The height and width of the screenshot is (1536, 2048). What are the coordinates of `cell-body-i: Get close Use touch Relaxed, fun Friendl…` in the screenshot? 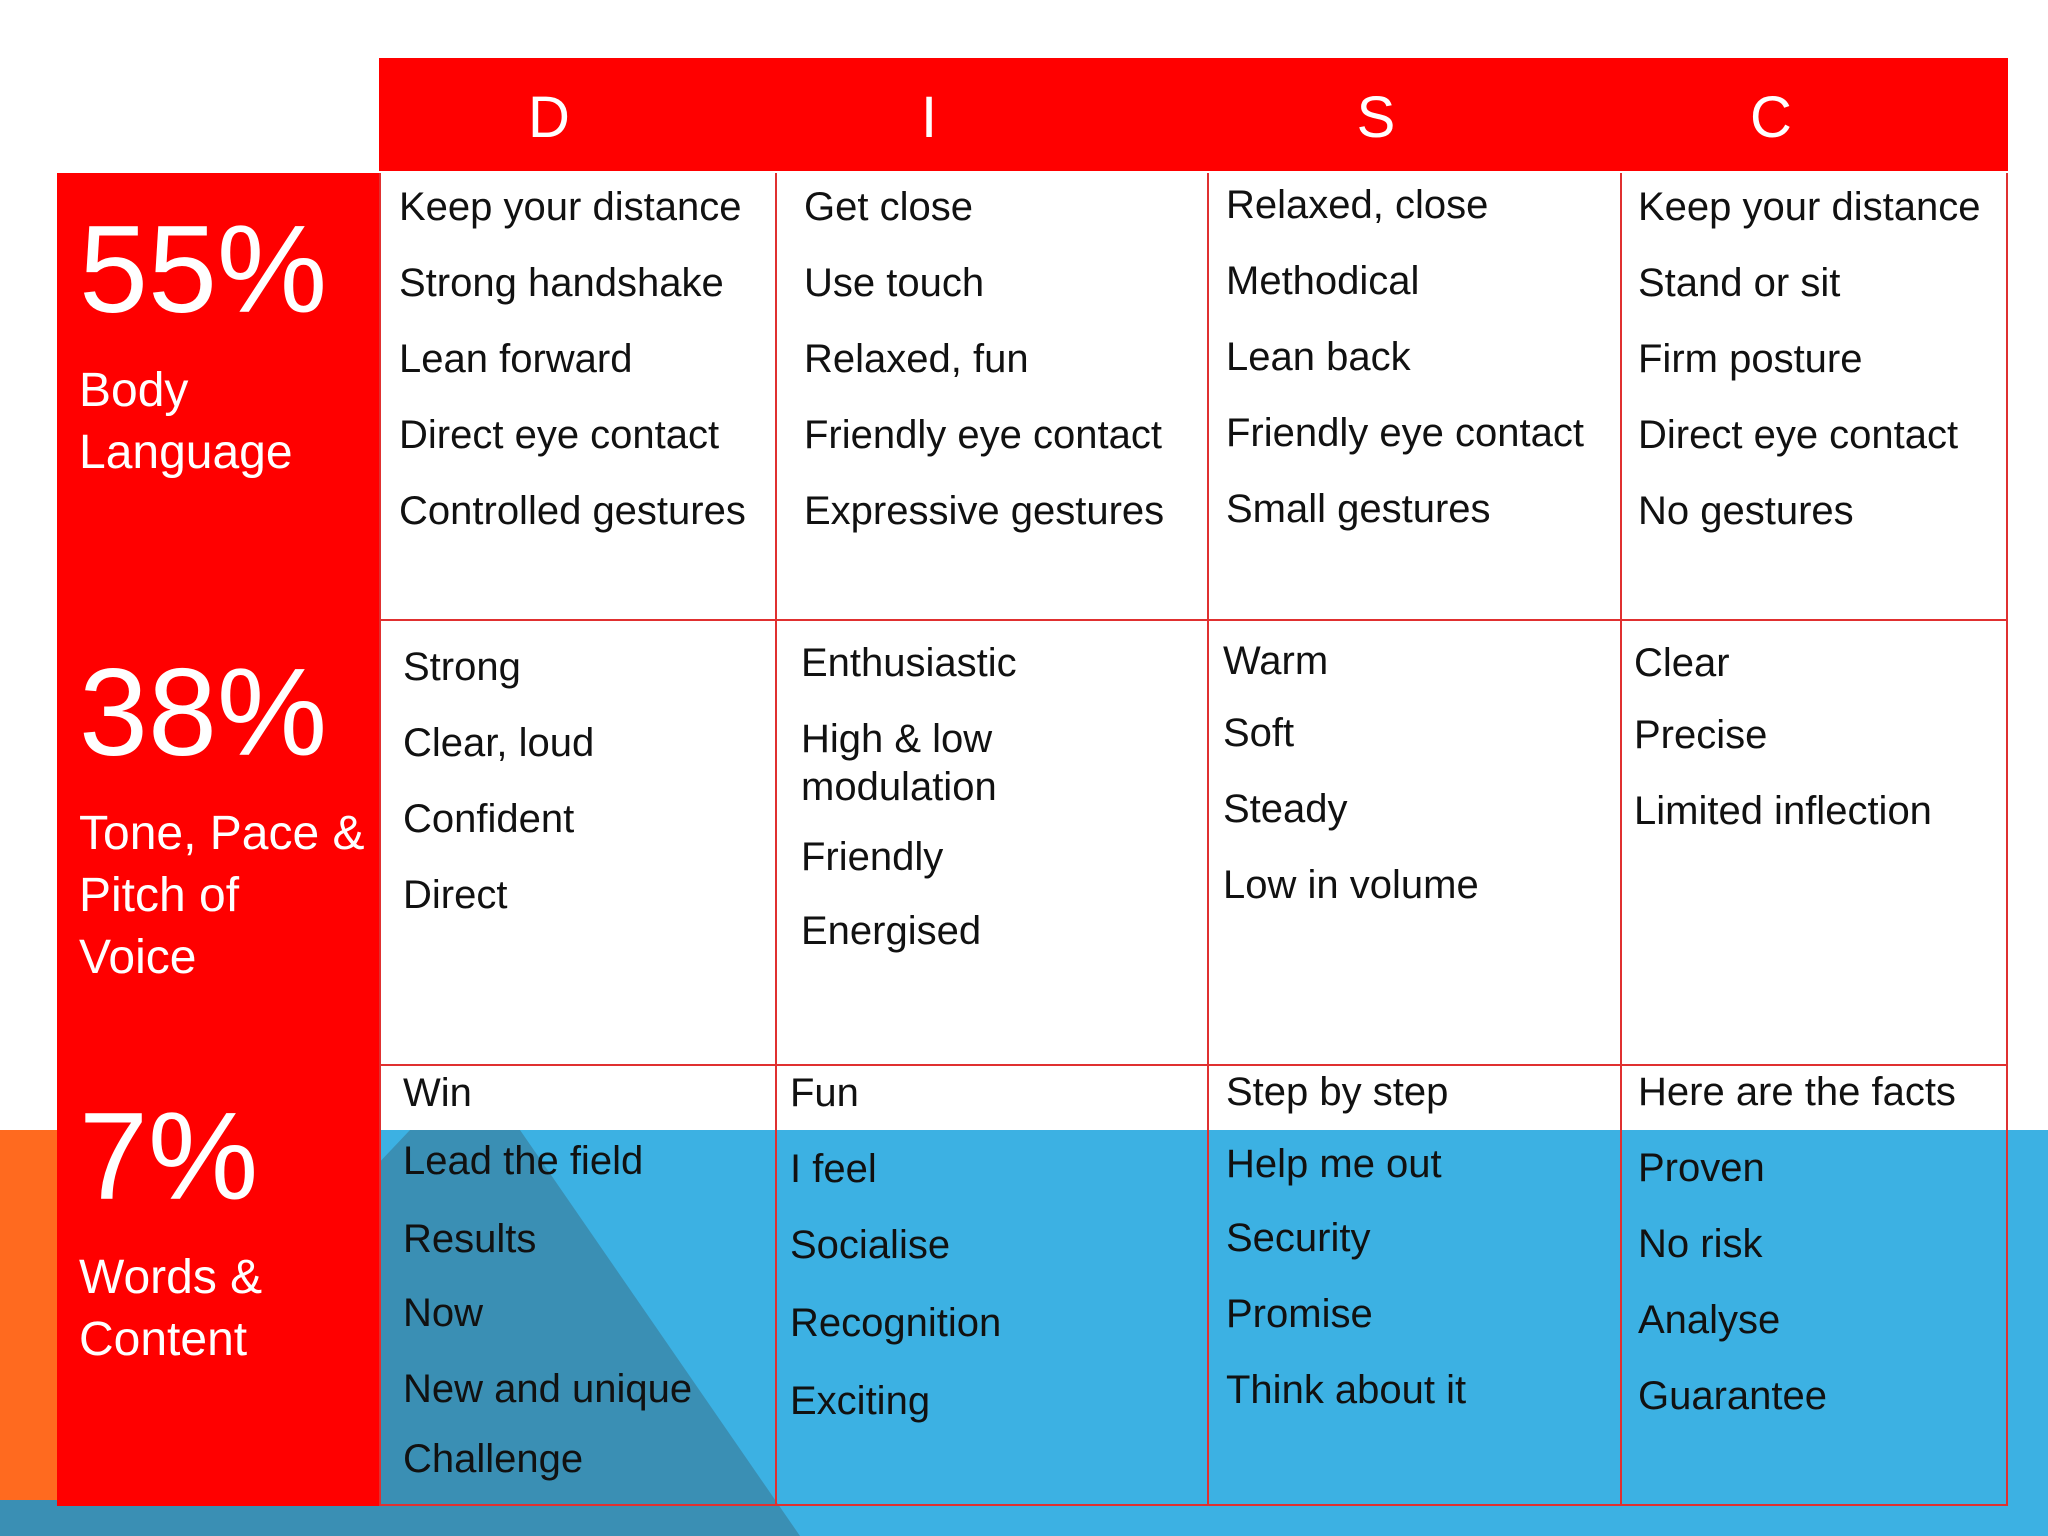 It's located at (984, 358).